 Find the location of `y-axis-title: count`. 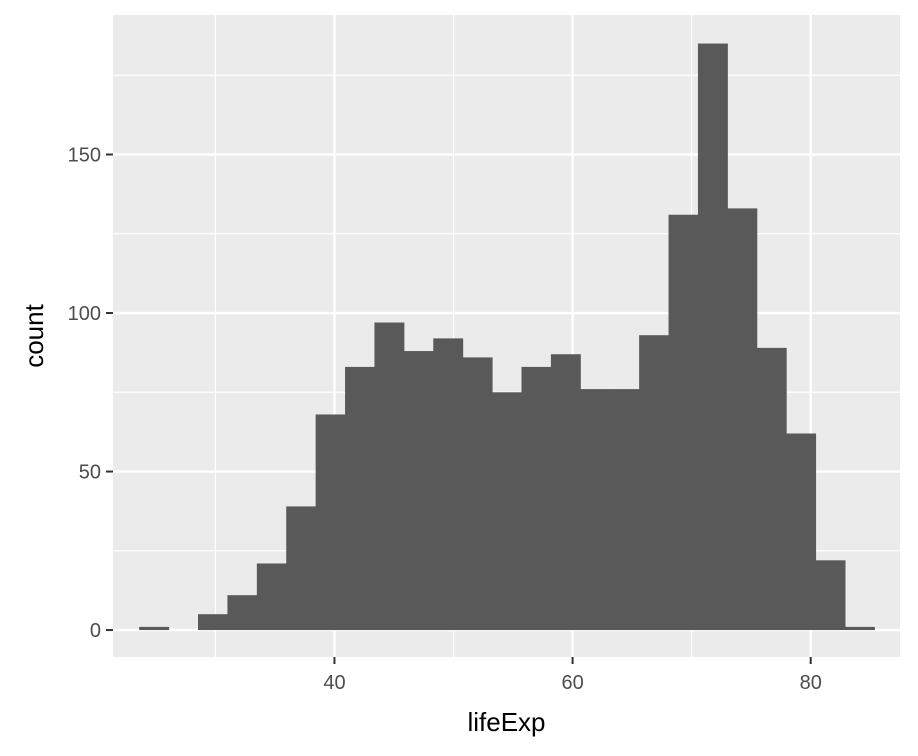

y-axis-title: count is located at coordinates (34, 335).